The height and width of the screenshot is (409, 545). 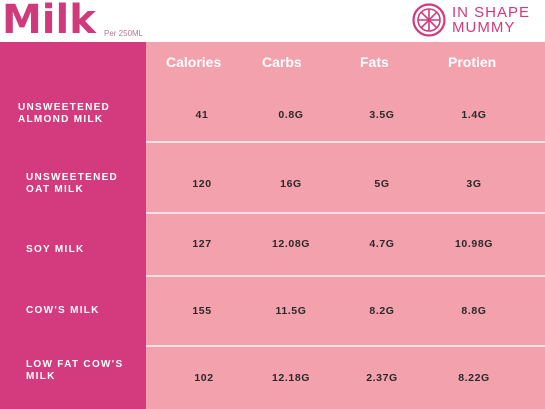 I want to click on row-label-line: SOY MILK, so click(x=55, y=249).